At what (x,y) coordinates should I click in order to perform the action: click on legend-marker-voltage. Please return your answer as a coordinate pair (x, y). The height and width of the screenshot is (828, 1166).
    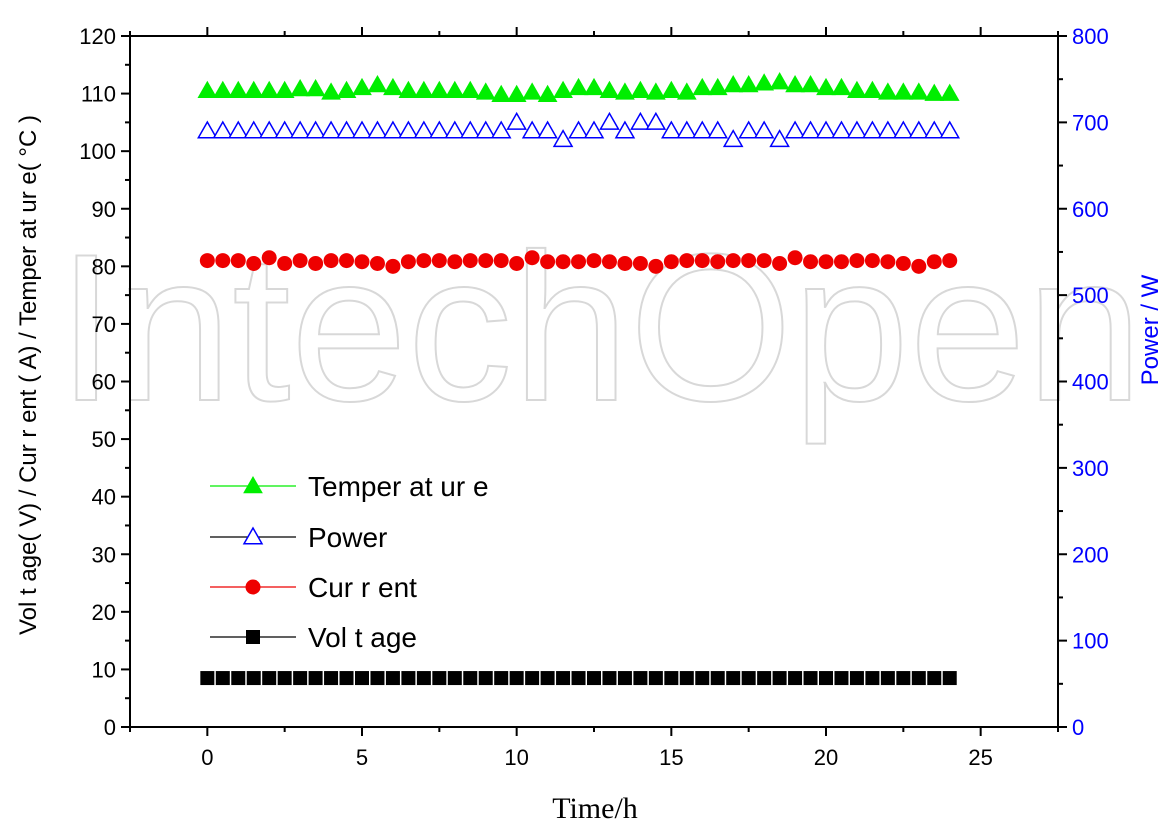
    Looking at the image, I should click on (253, 637).